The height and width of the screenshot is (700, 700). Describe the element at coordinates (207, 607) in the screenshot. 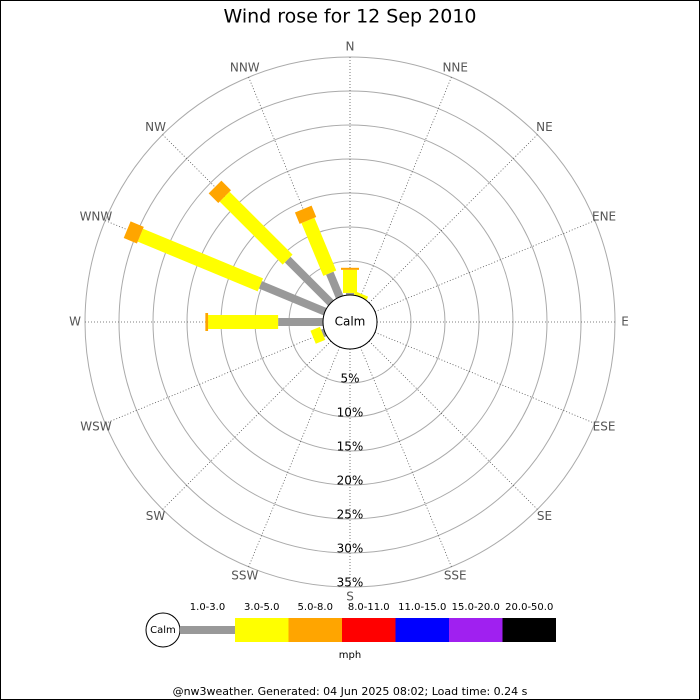

I see `legend-label: 1.0-3.0` at that location.